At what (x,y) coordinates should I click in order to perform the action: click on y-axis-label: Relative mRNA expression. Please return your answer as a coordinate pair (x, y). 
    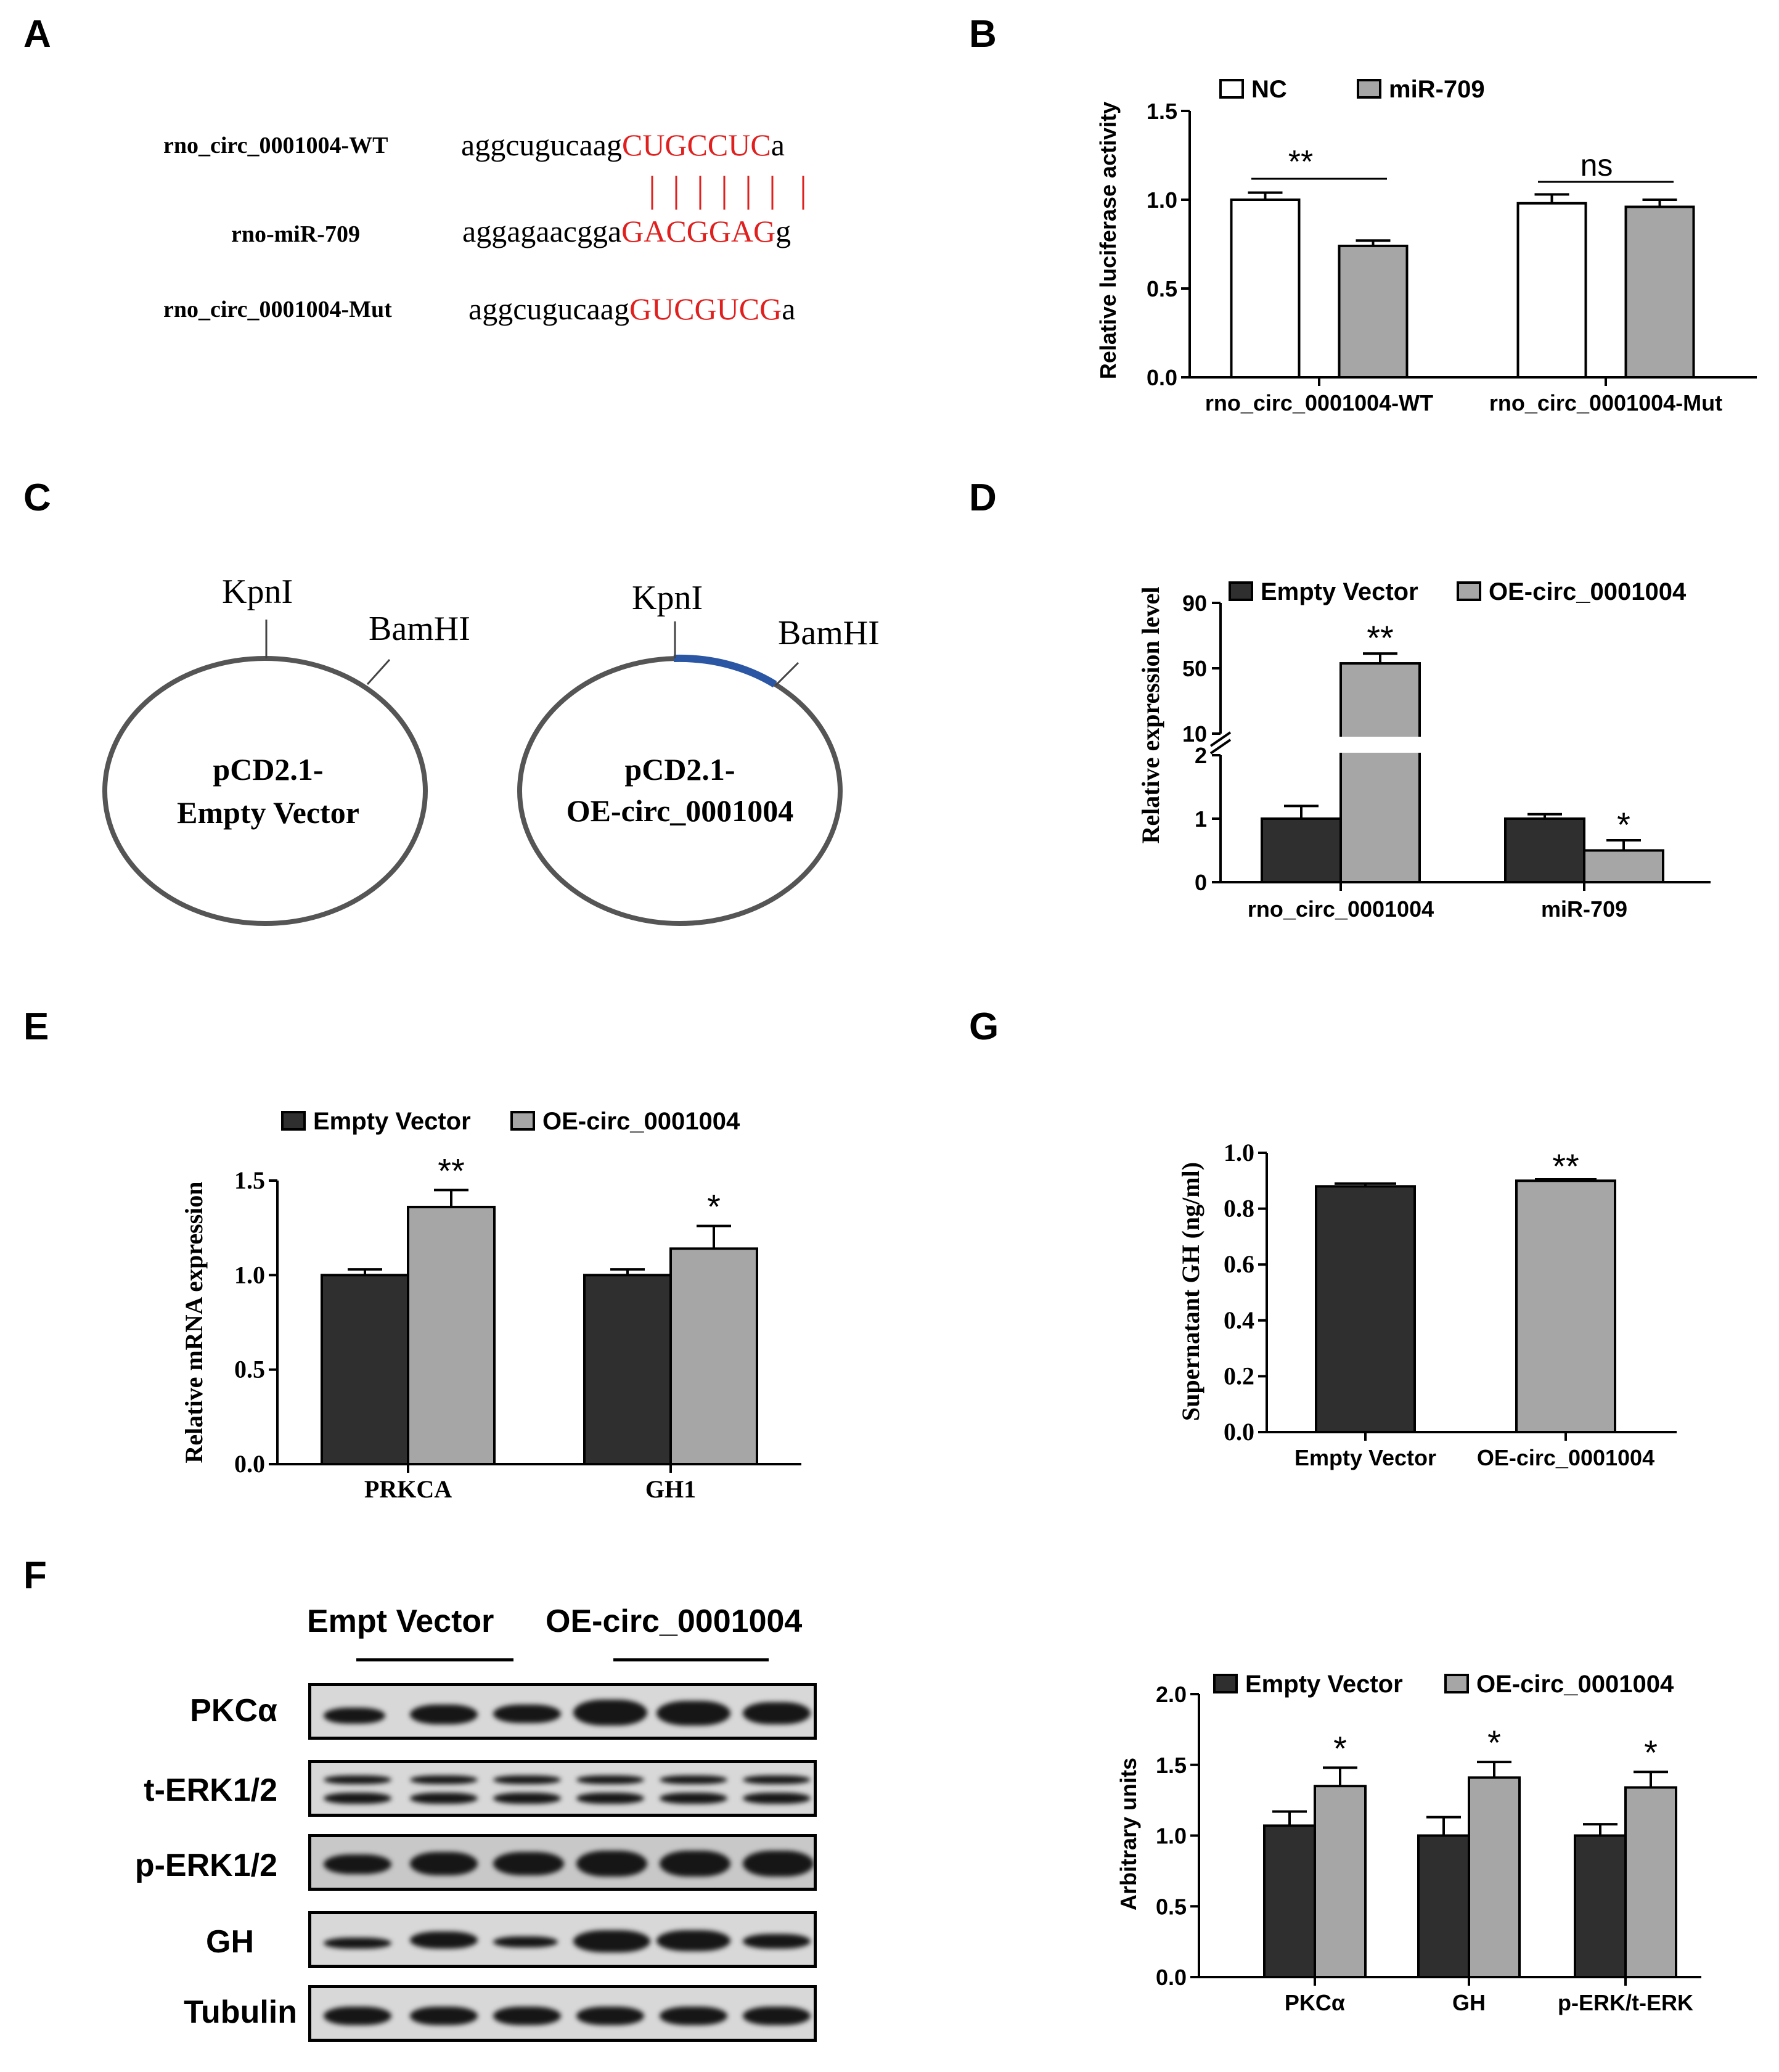
    Looking at the image, I should click on (194, 1323).